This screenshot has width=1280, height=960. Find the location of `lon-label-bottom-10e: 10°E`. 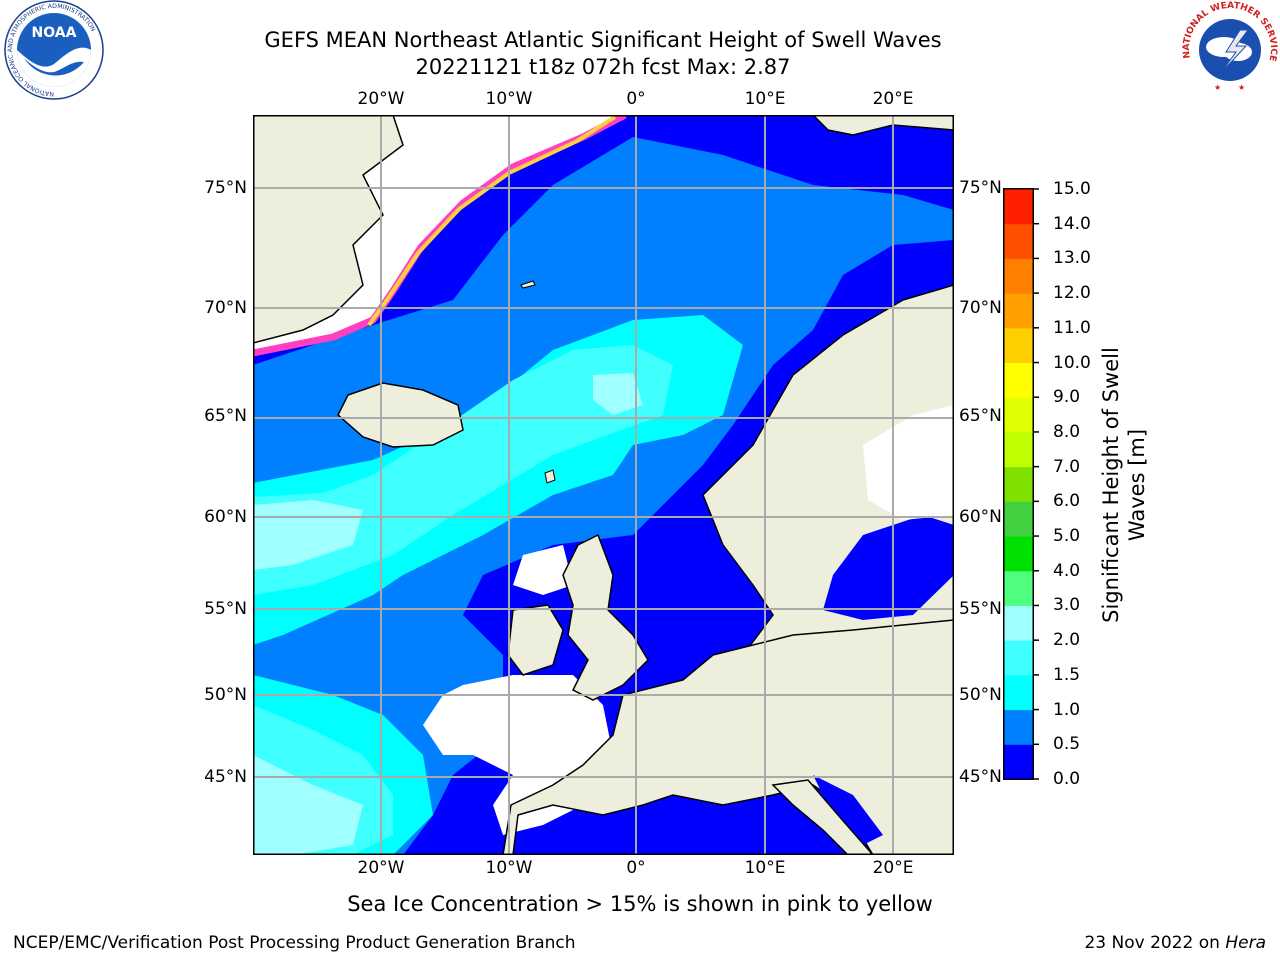

lon-label-bottom-10e: 10°E is located at coordinates (765, 868).